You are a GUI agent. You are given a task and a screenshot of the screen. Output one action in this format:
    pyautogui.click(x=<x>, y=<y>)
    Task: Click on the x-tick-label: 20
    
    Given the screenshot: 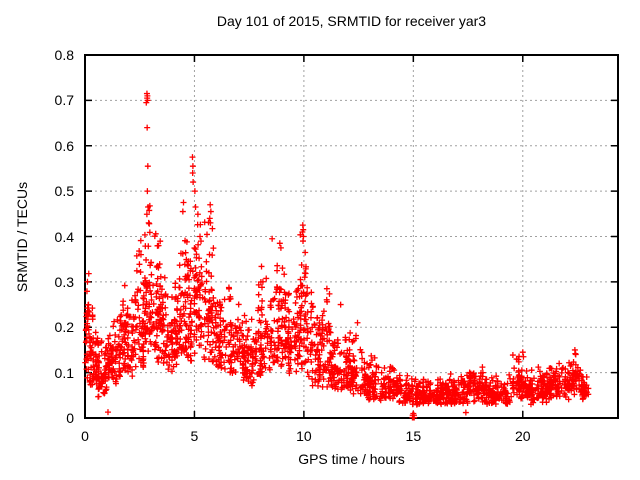 What is the action you would take?
    pyautogui.click(x=522, y=436)
    